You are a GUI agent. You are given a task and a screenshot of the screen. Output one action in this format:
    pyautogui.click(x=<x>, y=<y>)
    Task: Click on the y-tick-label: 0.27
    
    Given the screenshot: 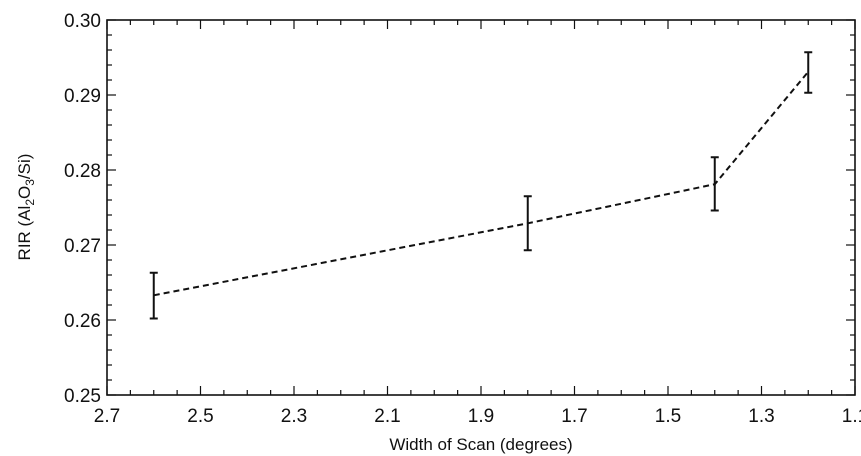 What is the action you would take?
    pyautogui.click(x=82, y=246)
    